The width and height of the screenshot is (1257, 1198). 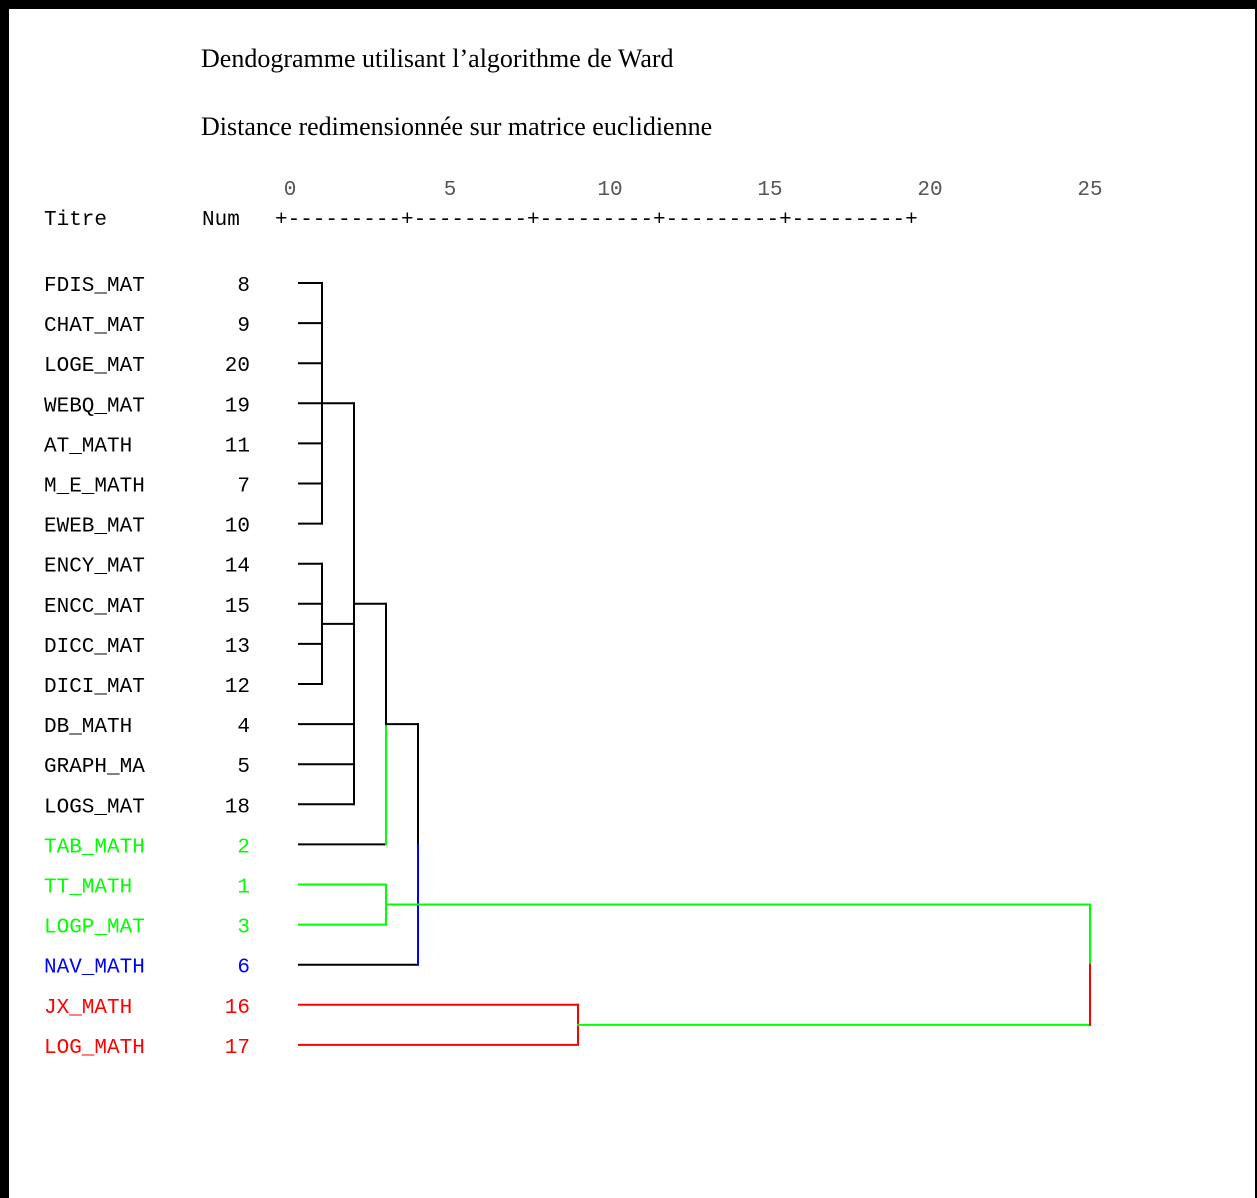 I want to click on leaf-num: 7, so click(x=243, y=487).